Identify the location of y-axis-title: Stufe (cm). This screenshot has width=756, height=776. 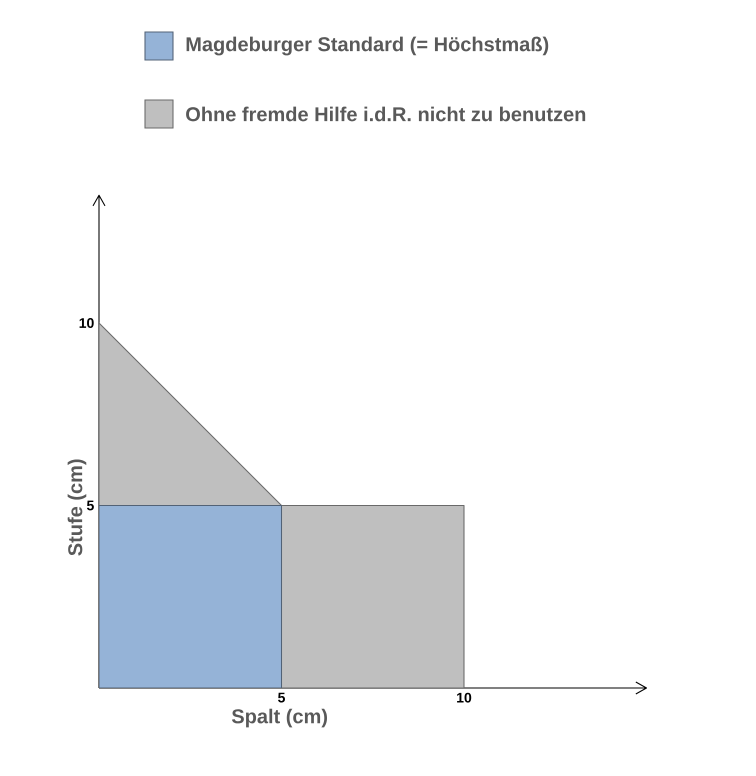
(77, 507).